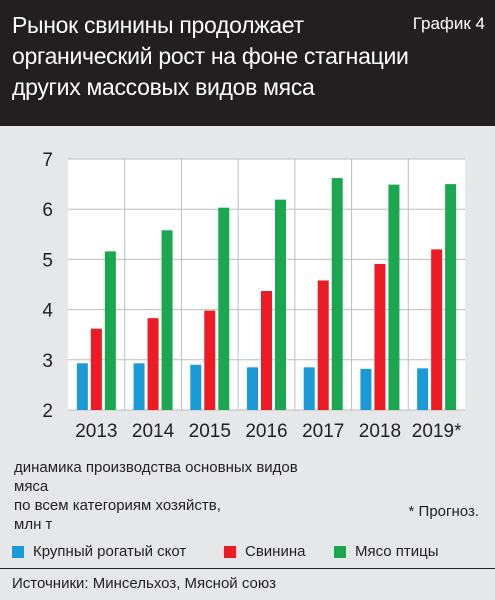 This screenshot has height=600, width=495. I want to click on legend-item: Мясо птицы, so click(386, 551).